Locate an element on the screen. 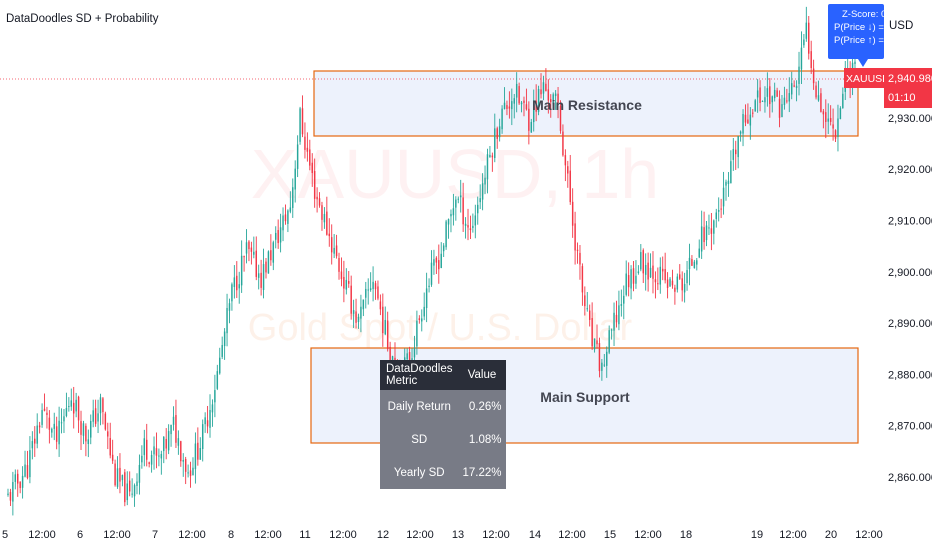 This screenshot has height=555, width=932. prob-up-line: P(Price ↑) = 40. is located at coordinates (859, 40).